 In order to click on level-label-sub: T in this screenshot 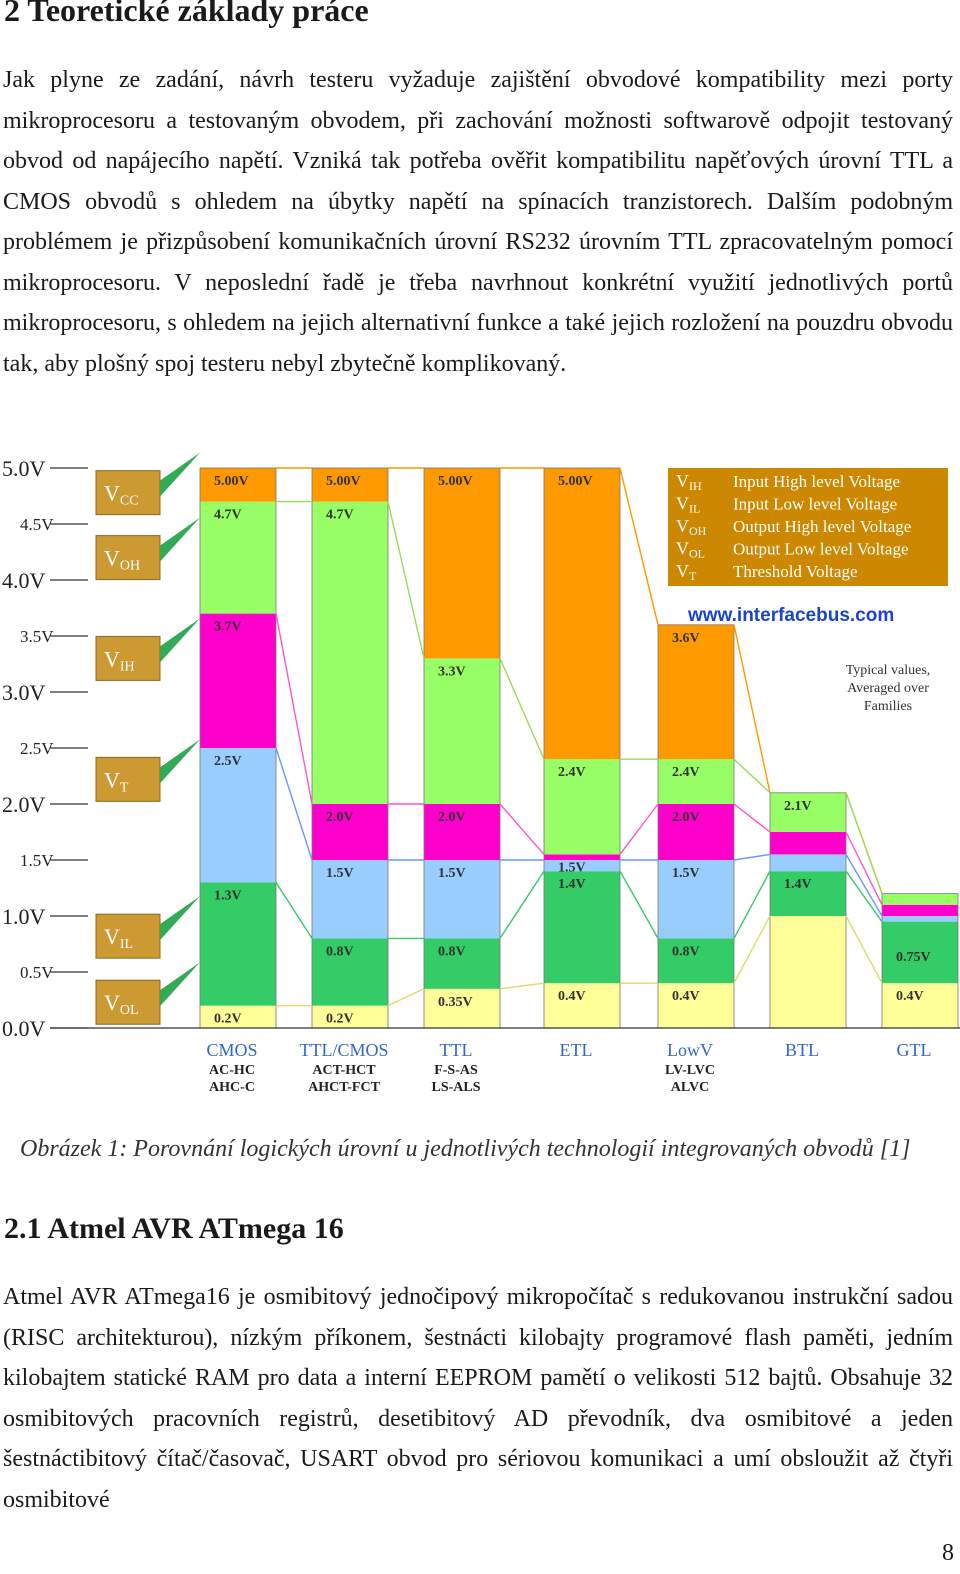, I will do `click(124, 787)`.